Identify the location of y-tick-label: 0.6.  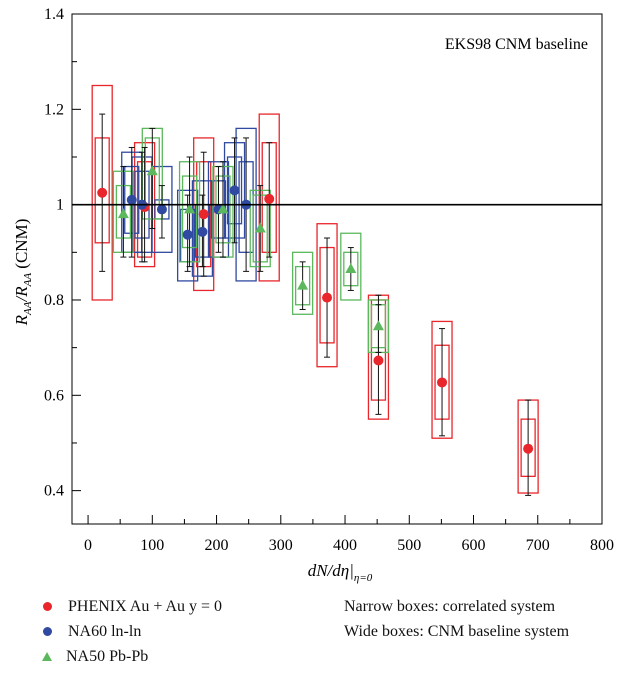
(54, 395).